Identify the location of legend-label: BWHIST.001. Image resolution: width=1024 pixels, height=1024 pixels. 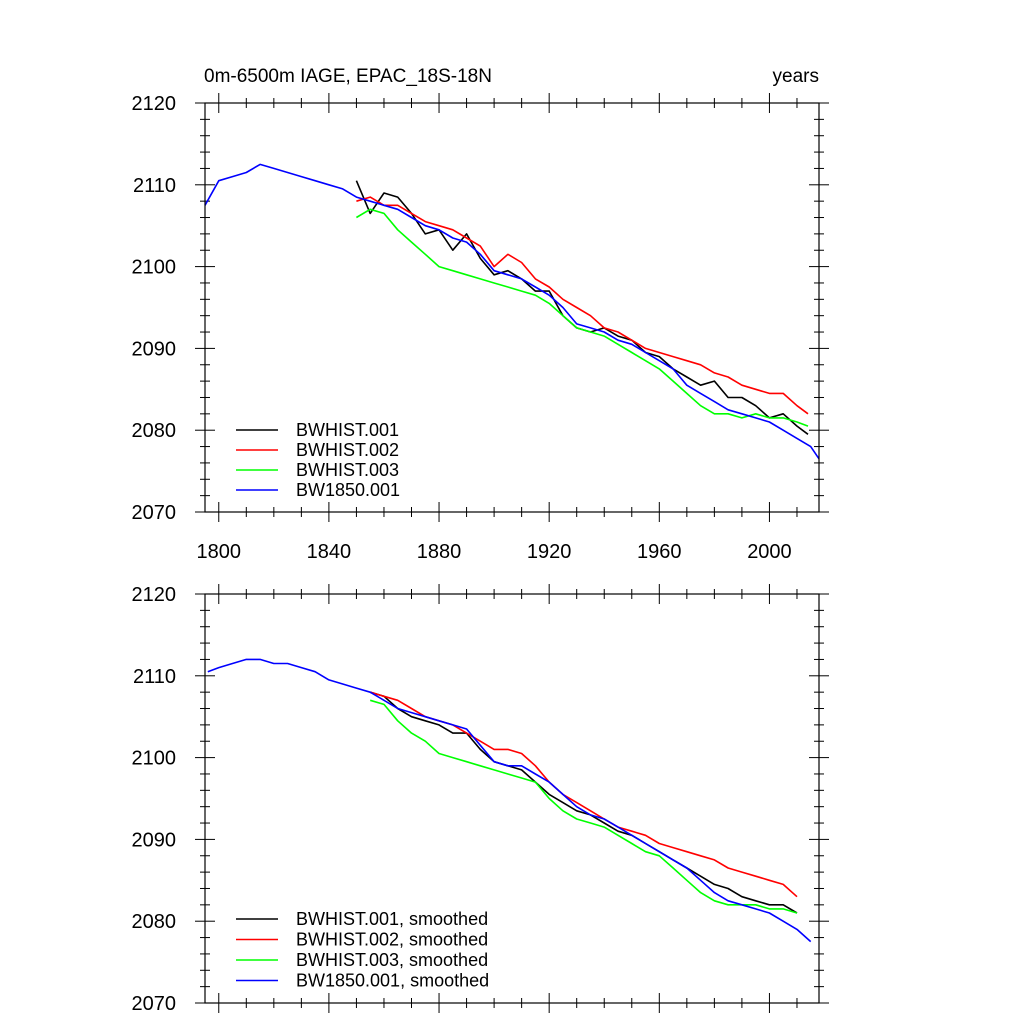
(347, 430).